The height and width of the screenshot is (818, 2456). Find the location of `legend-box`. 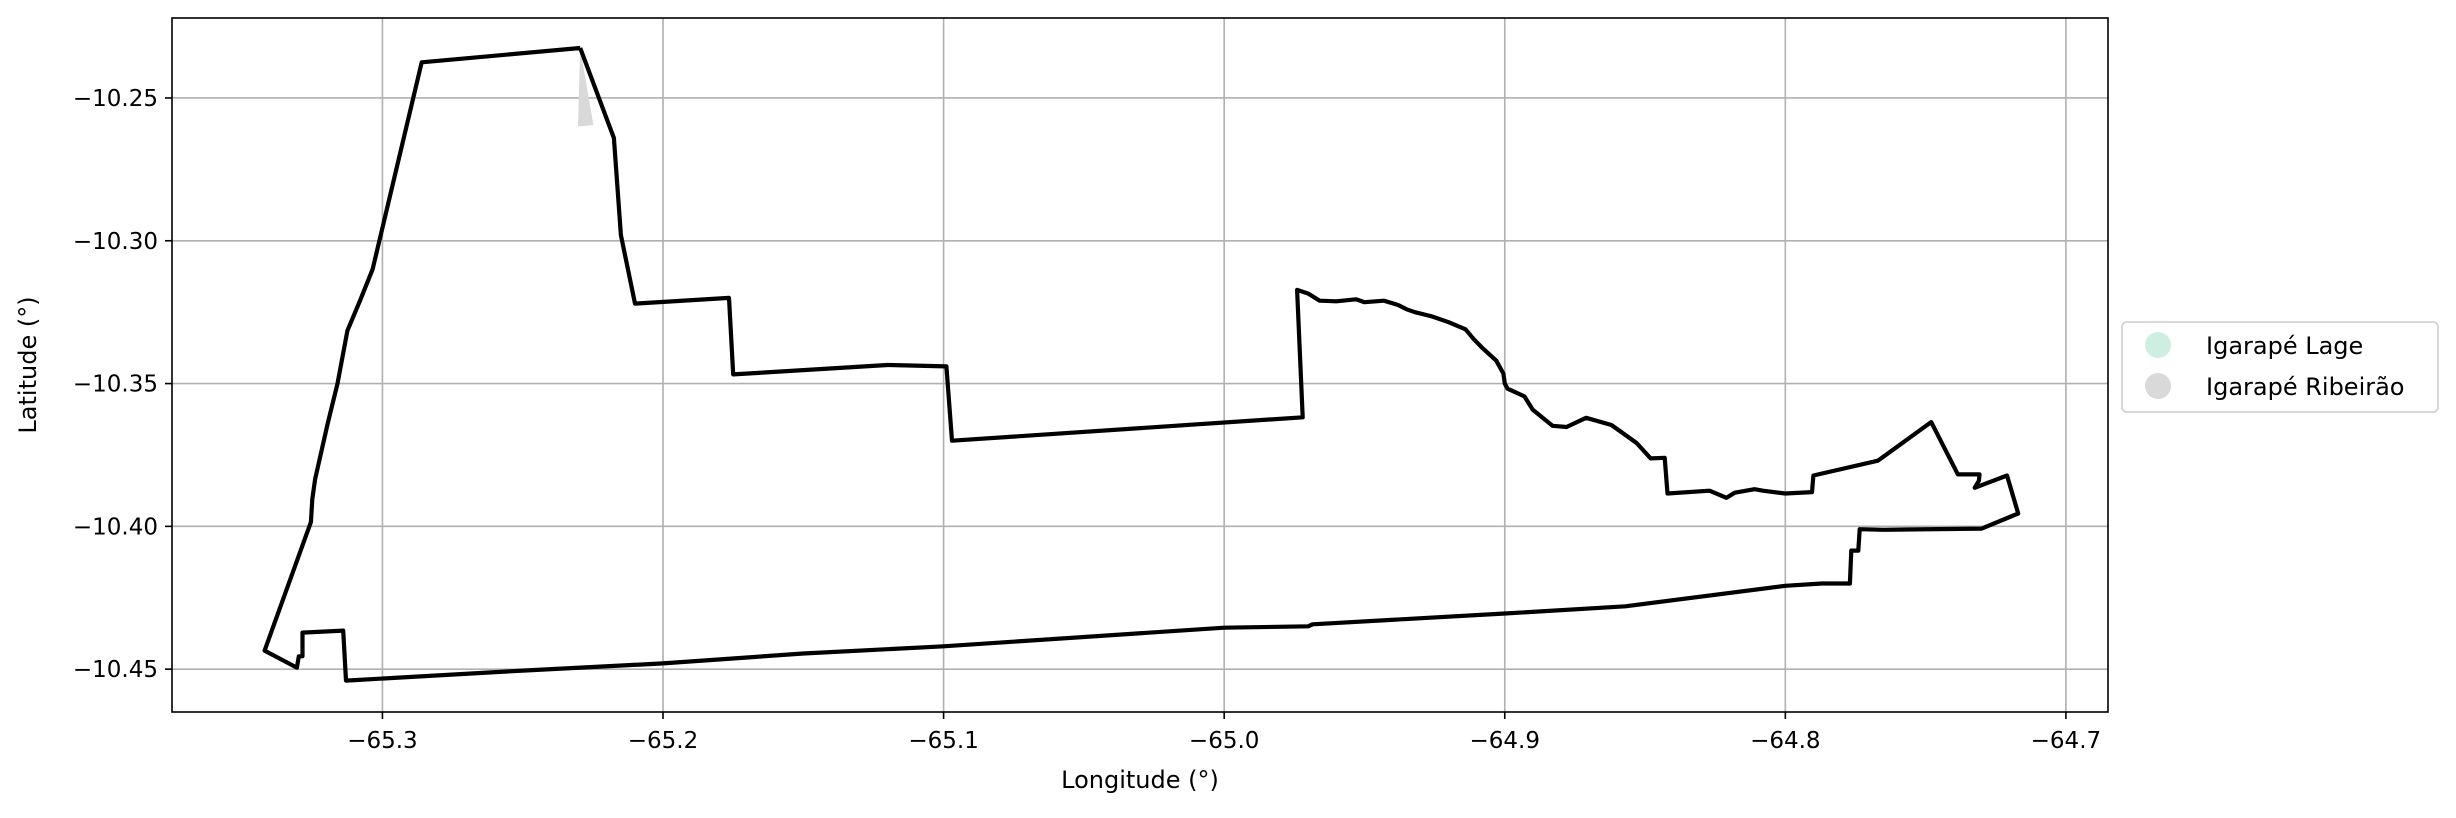

legend-box is located at coordinates (2280, 367).